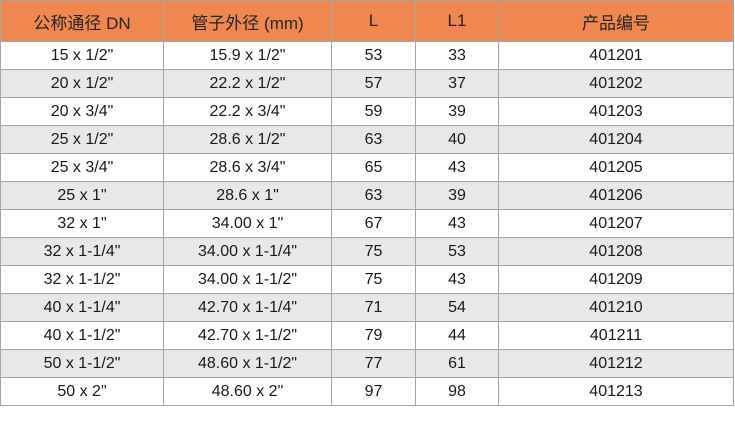 The image size is (735, 424). Describe the element at coordinates (616, 279) in the screenshot. I see `table-cell: 401209` at that location.